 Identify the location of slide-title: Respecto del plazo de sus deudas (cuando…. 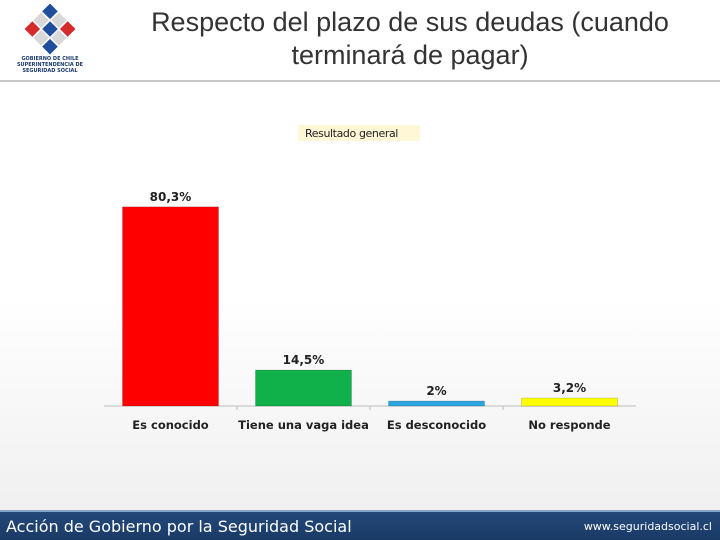
(410, 39).